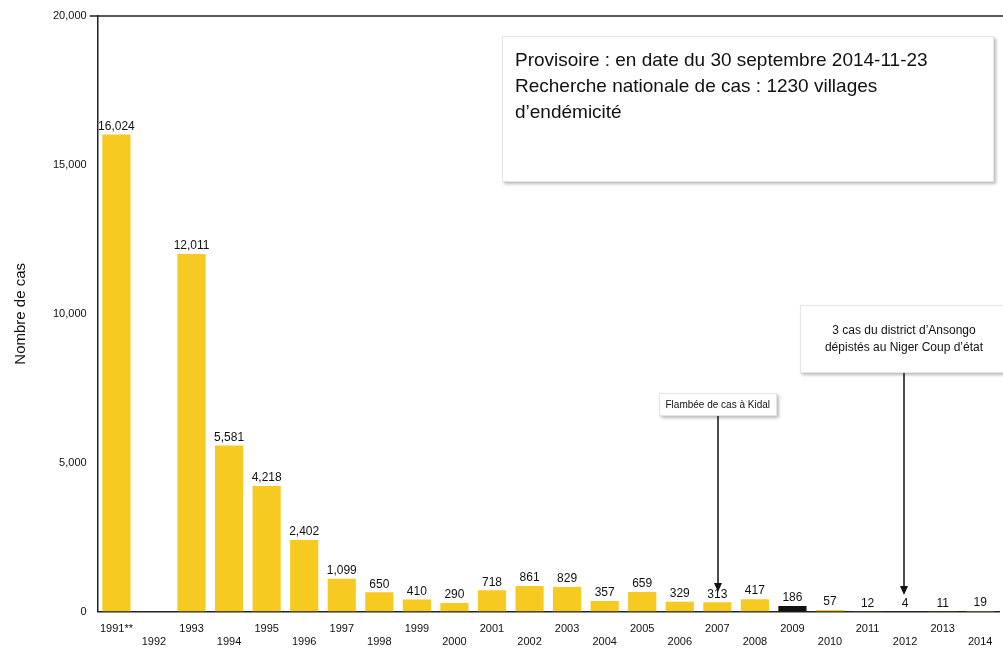  What do you see at coordinates (492, 628) in the screenshot?
I see `x-tick-label: 2001` at bounding box center [492, 628].